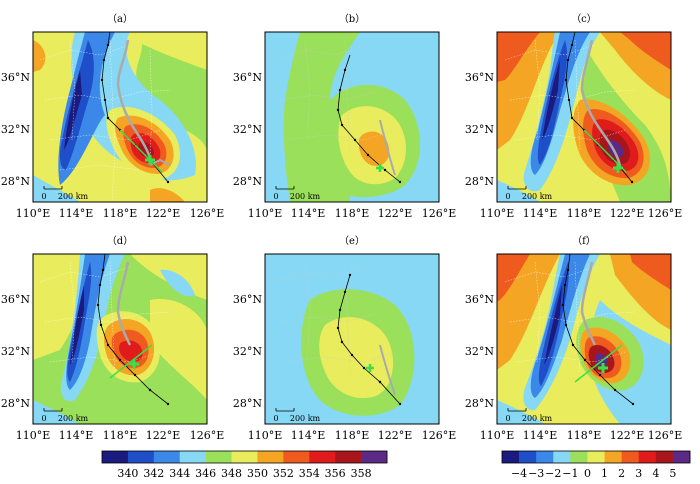  I want to click on lat-36-c: 36°N, so click(479, 77).